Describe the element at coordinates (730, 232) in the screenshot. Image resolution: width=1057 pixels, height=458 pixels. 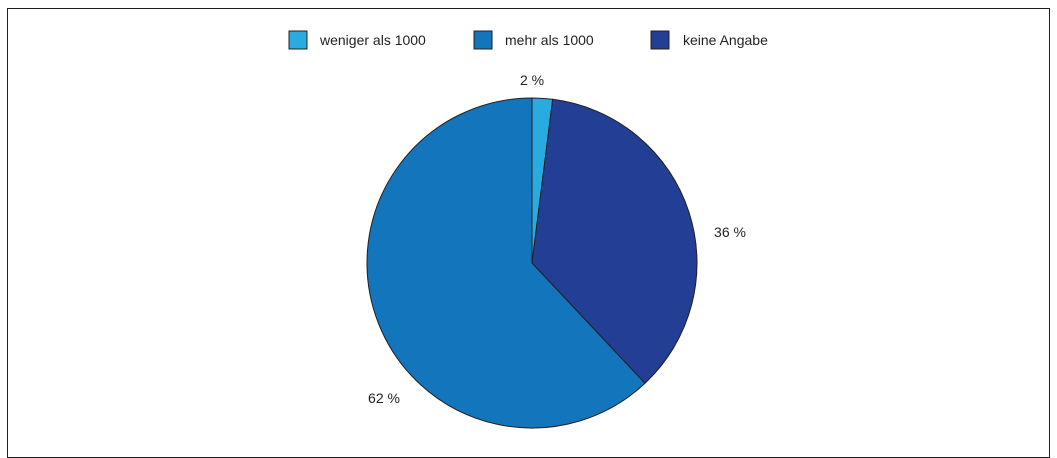
I see `data-label-keine-angabe: 36 %` at that location.